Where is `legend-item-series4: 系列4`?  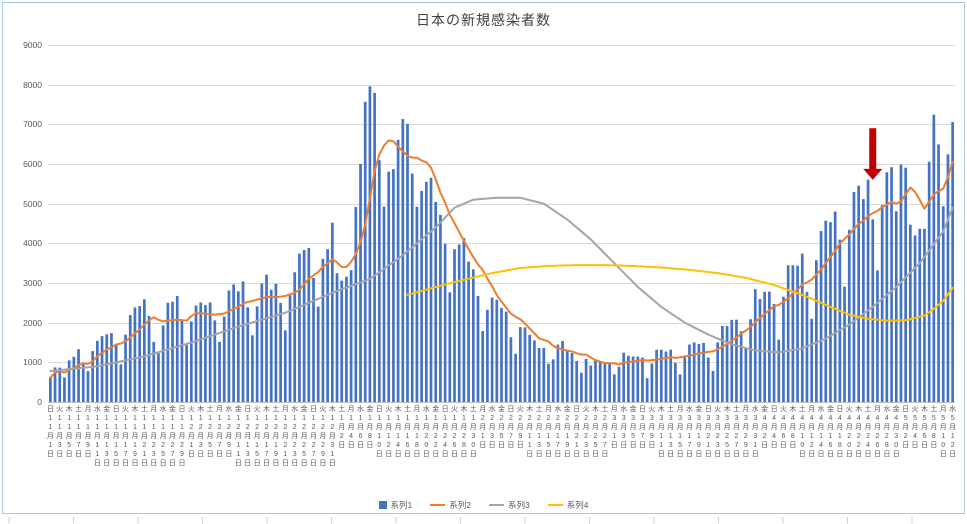 legend-item-series4: 系列4 is located at coordinates (568, 505).